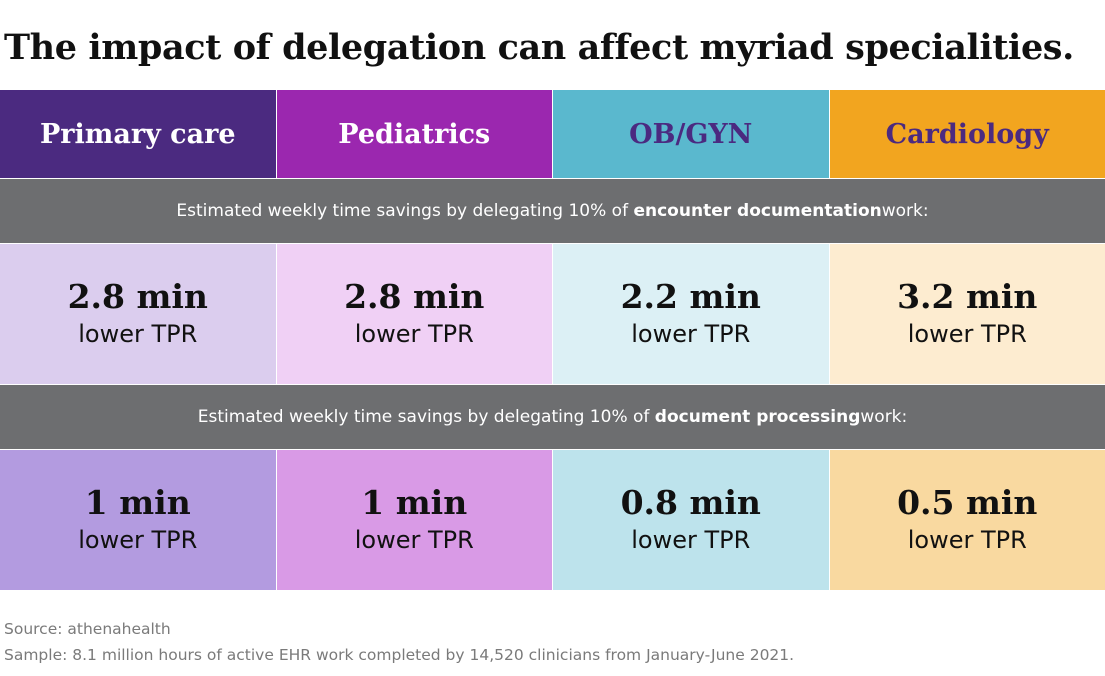 Image resolution: width=1105 pixels, height=676 pixels. I want to click on header-pediatrics: Pediatrics, so click(414, 134).